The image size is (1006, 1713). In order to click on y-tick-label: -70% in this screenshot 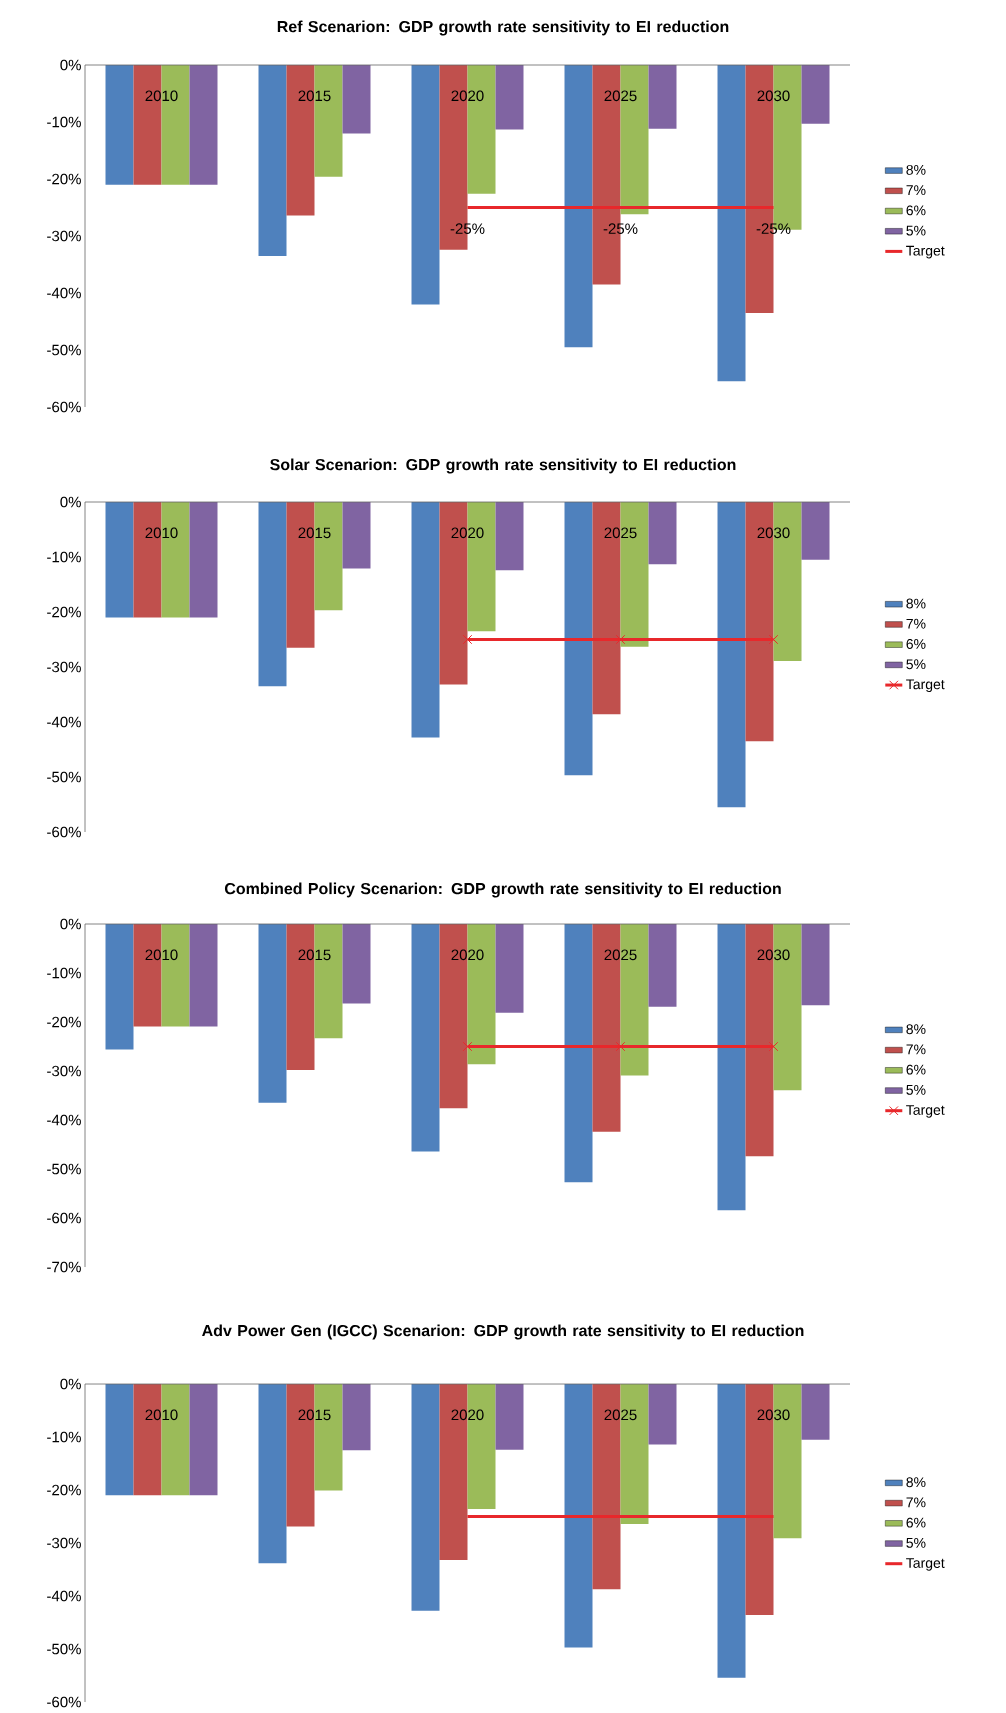, I will do `click(64, 1267)`.